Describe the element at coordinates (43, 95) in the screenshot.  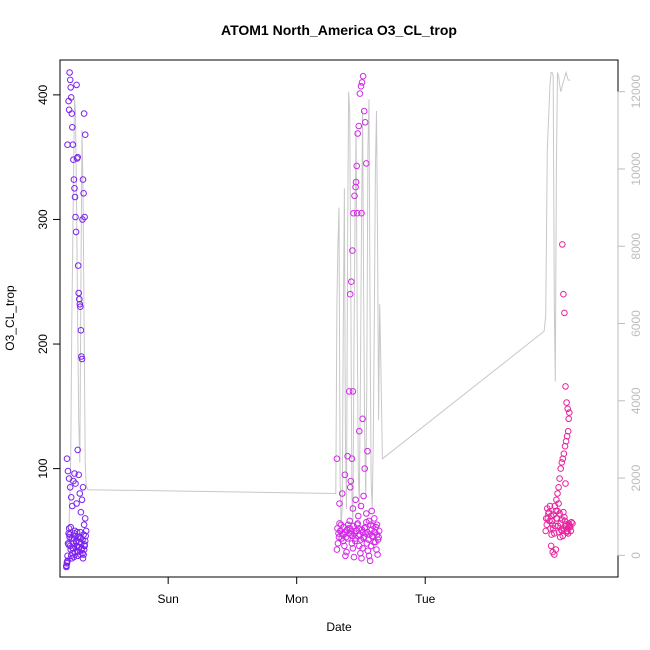
I see `y-tick-label: 400` at that location.